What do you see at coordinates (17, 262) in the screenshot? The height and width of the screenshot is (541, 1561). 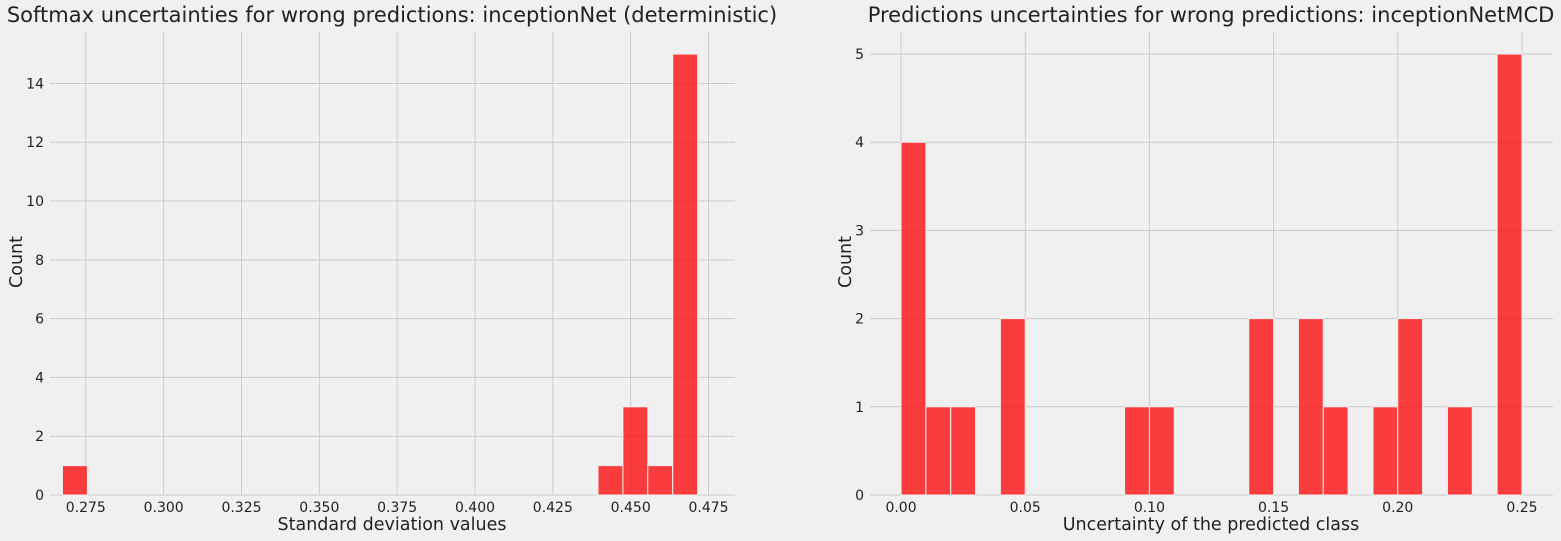 I see `chart-left-y-axis-label: Count` at bounding box center [17, 262].